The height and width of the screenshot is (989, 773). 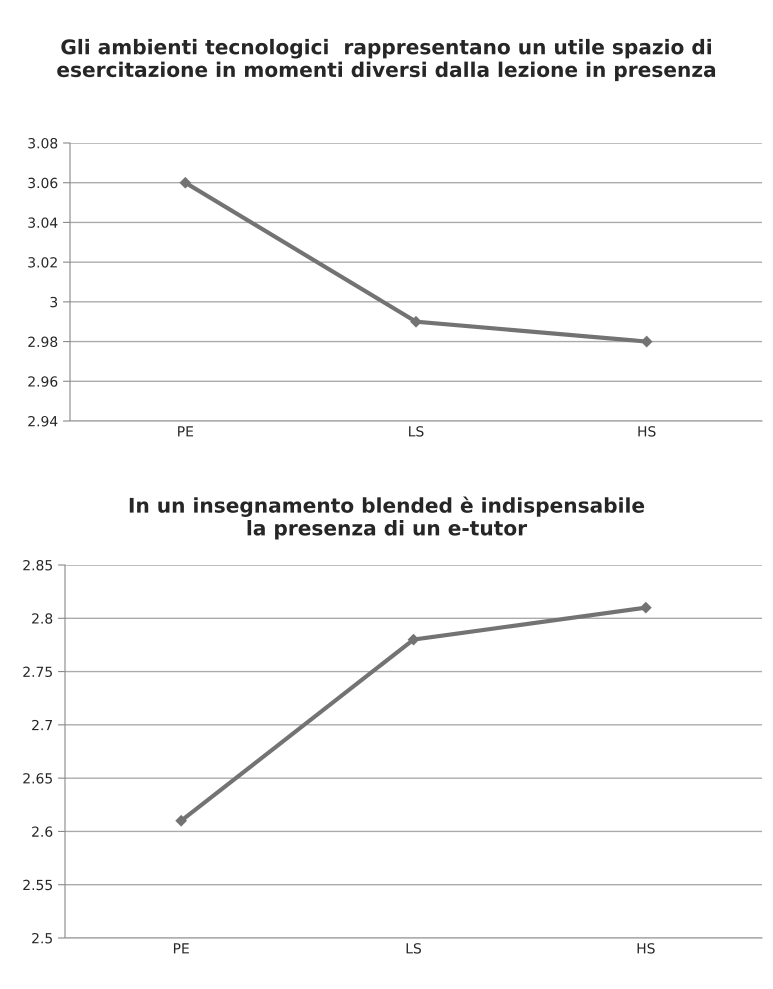 What do you see at coordinates (42, 938) in the screenshot?
I see `y-tick-label: 2.5` at bounding box center [42, 938].